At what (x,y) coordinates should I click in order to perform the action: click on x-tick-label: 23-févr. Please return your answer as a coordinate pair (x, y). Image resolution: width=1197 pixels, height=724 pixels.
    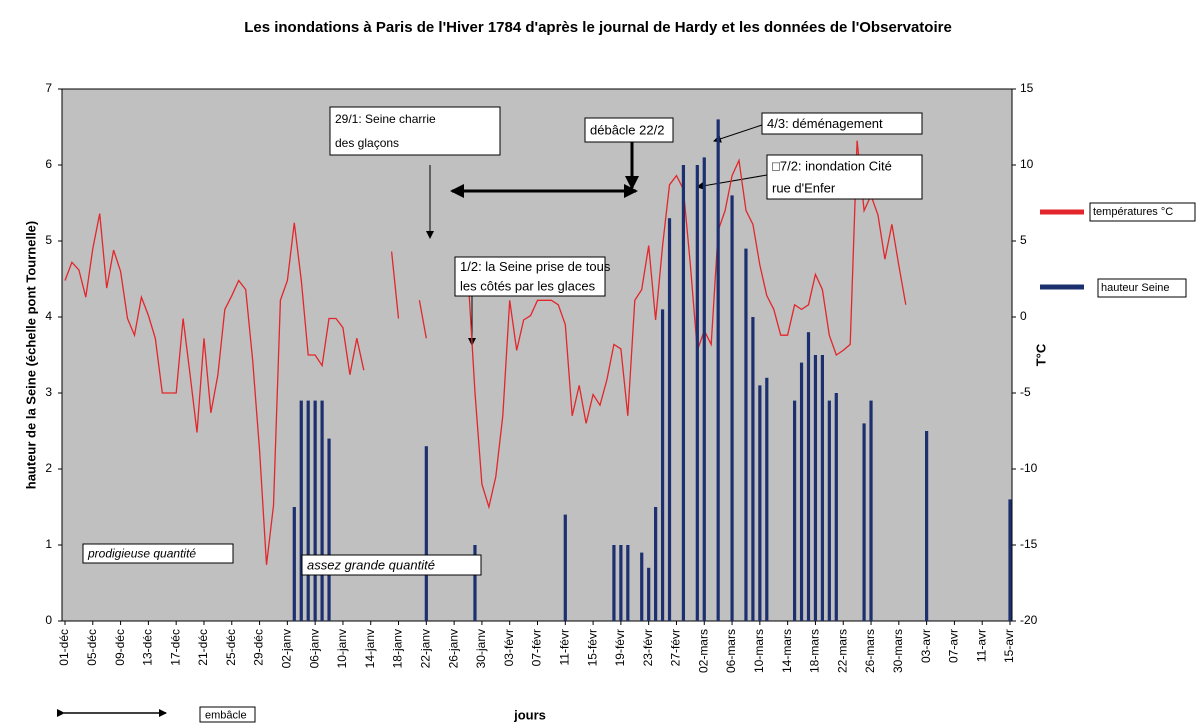
    Looking at the image, I should click on (648, 647).